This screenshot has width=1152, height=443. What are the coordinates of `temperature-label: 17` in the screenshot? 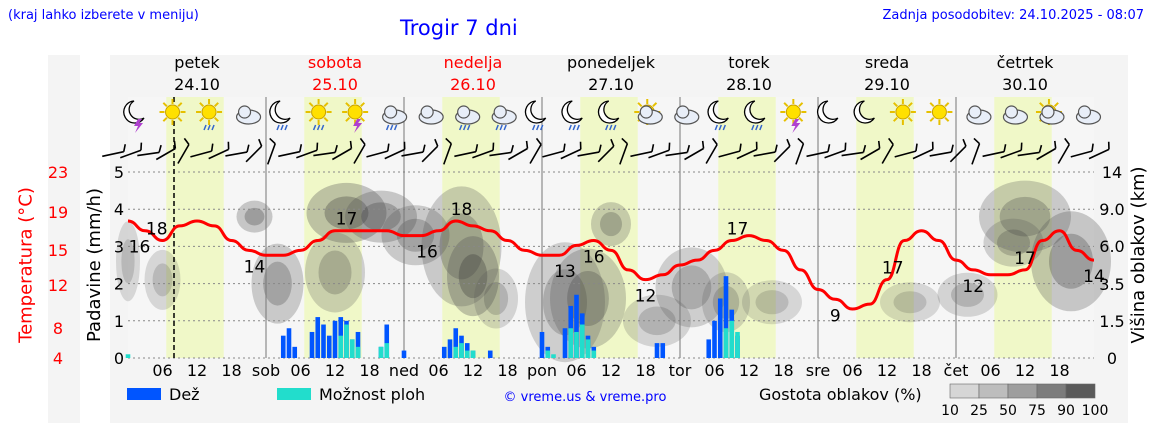 It's located at (738, 230).